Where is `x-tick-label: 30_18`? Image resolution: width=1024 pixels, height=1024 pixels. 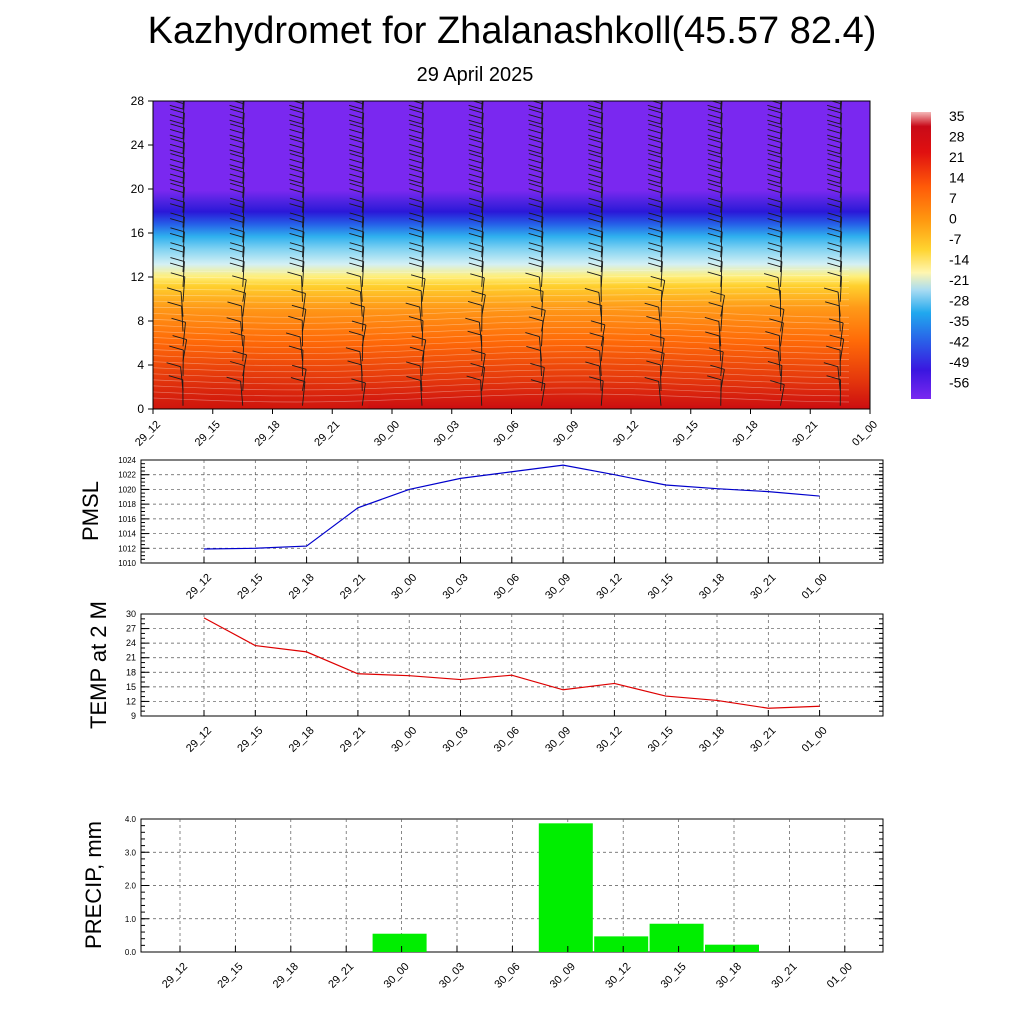 x-tick-label: 30_18 is located at coordinates (712, 587).